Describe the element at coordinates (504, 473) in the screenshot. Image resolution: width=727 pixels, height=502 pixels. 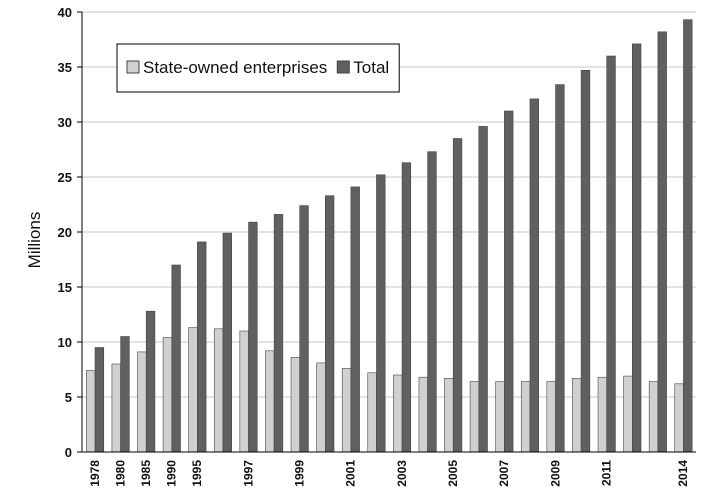
I see `x-tick-label: 2007` at that location.